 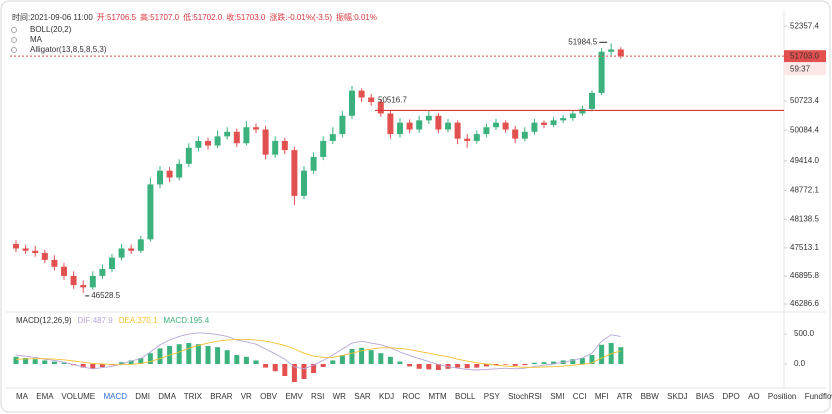 What do you see at coordinates (22, 396) in the screenshot?
I see `indicator-tab: MA` at bounding box center [22, 396].